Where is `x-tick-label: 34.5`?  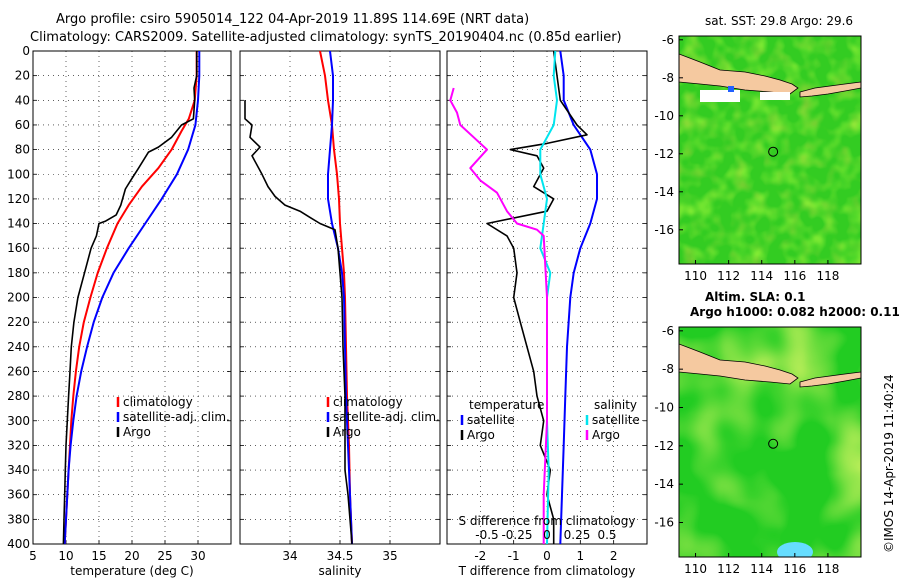 x-tick-label: 34.5 is located at coordinates (340, 556).